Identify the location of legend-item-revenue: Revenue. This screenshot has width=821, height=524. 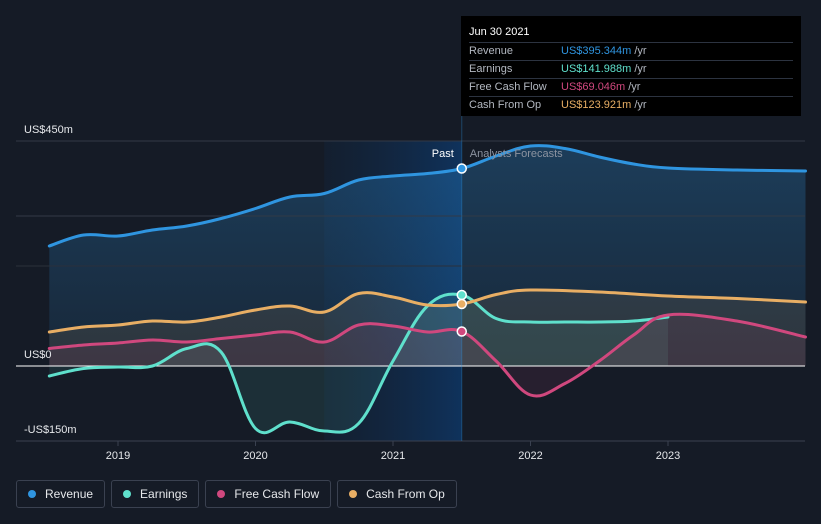
(61, 494).